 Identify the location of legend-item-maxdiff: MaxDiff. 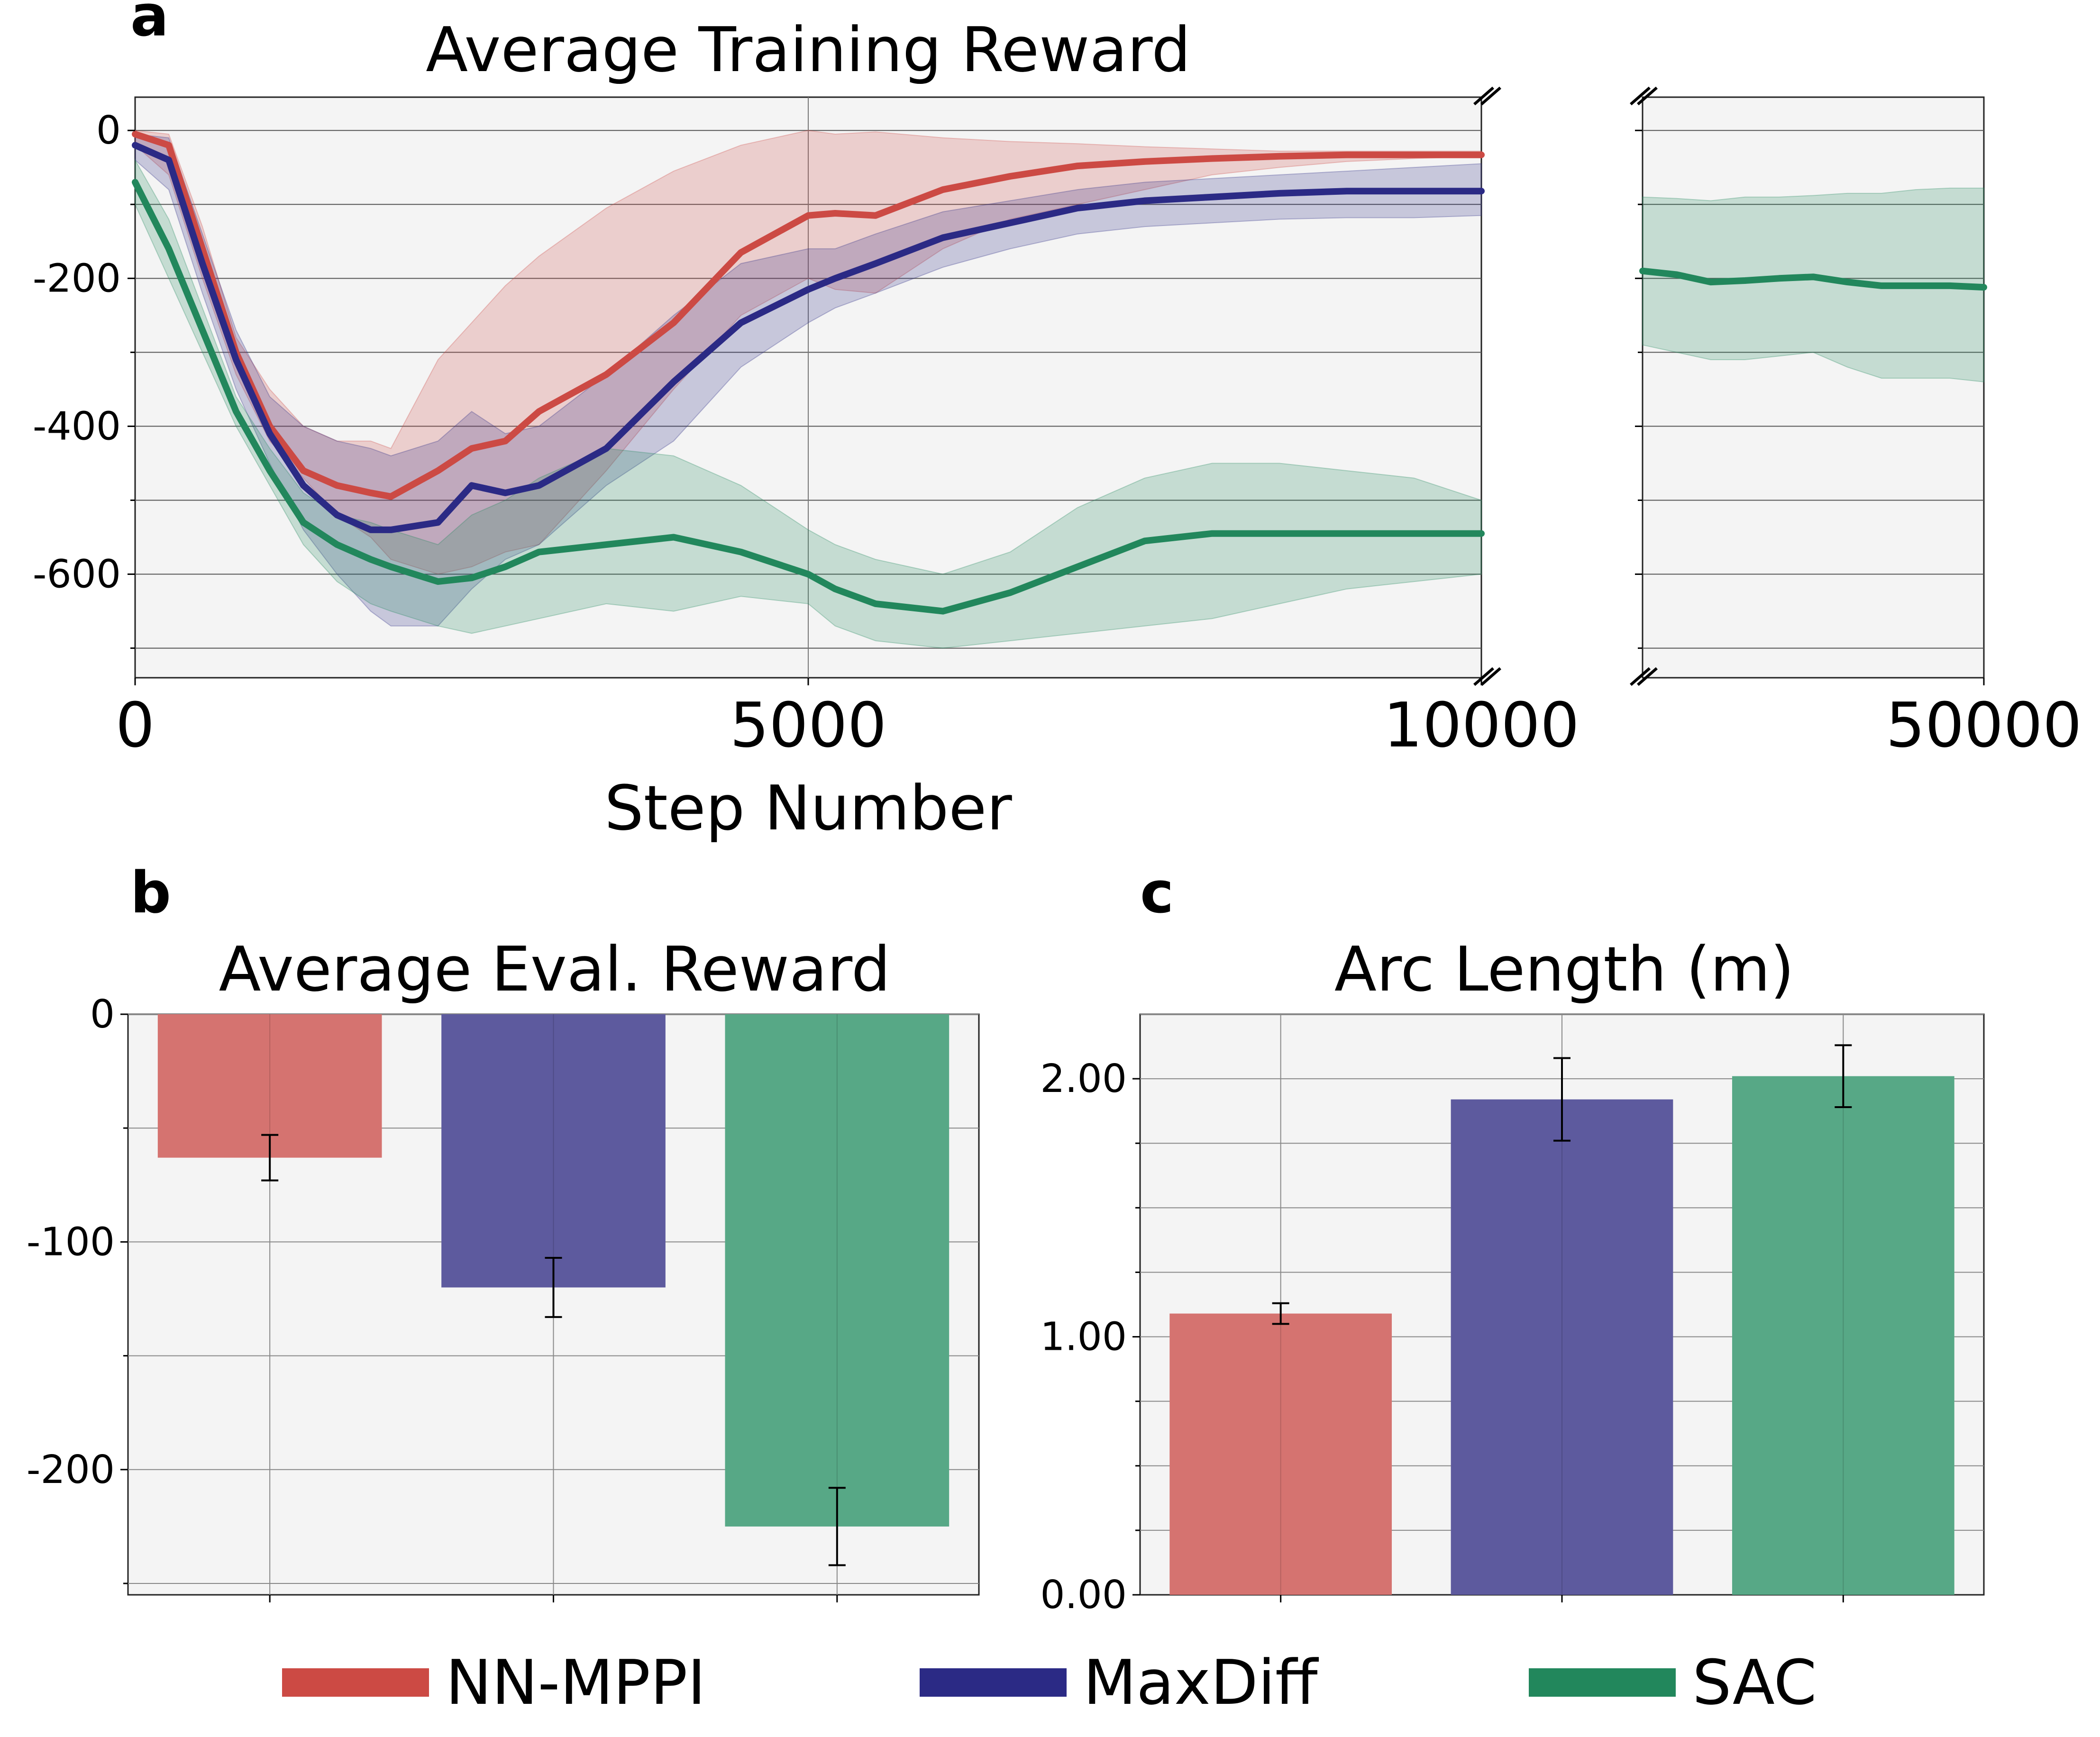
(1119, 1682).